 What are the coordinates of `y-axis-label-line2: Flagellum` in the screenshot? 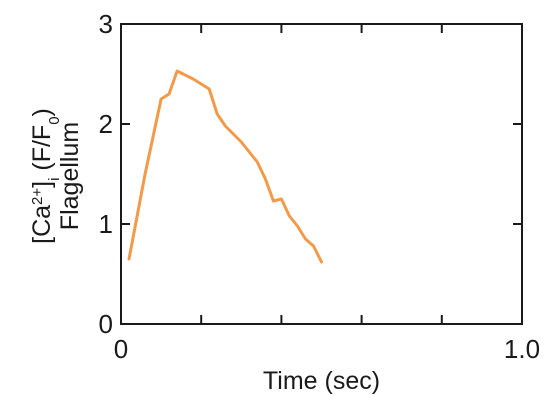 It's located at (70, 176).